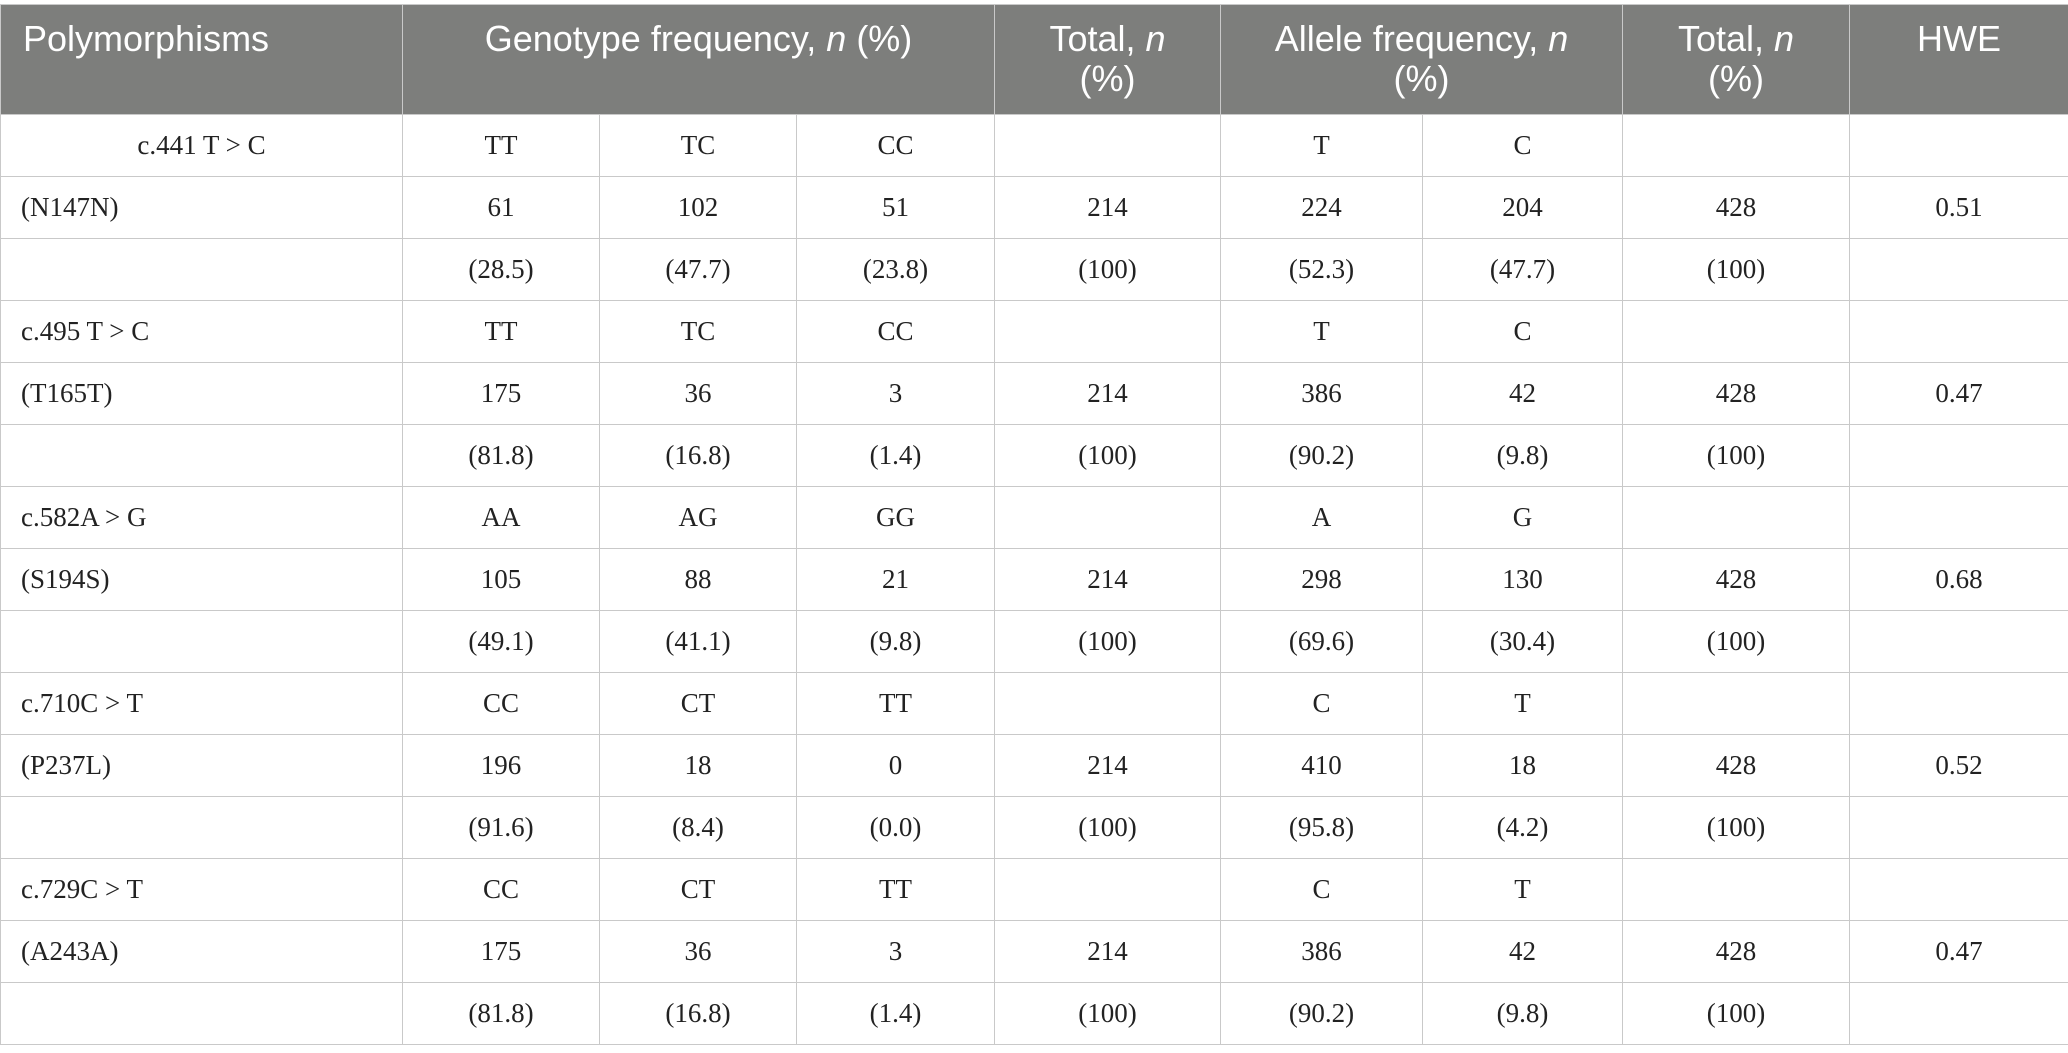 This screenshot has height=1053, width=2068. Describe the element at coordinates (650, 38) in the screenshot. I see `header-genotype-frequency-text: Genotype frequency,` at that location.